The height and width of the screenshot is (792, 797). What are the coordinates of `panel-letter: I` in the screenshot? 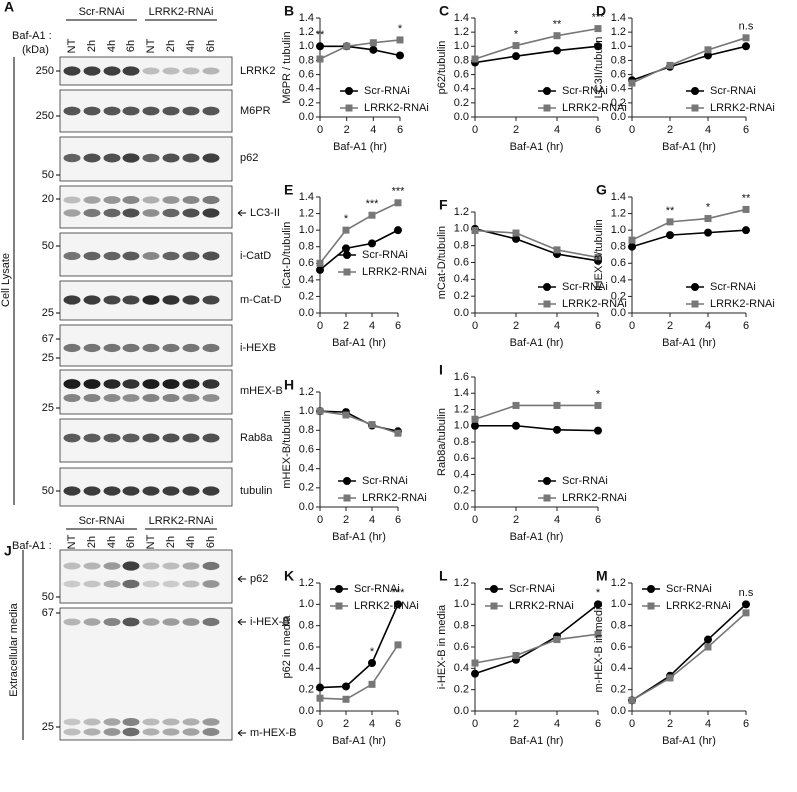 It's located at (441, 370).